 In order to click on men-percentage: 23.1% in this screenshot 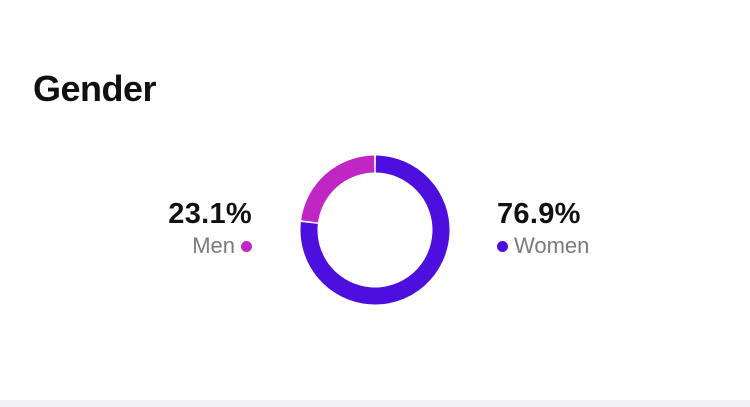, I will do `click(210, 214)`.